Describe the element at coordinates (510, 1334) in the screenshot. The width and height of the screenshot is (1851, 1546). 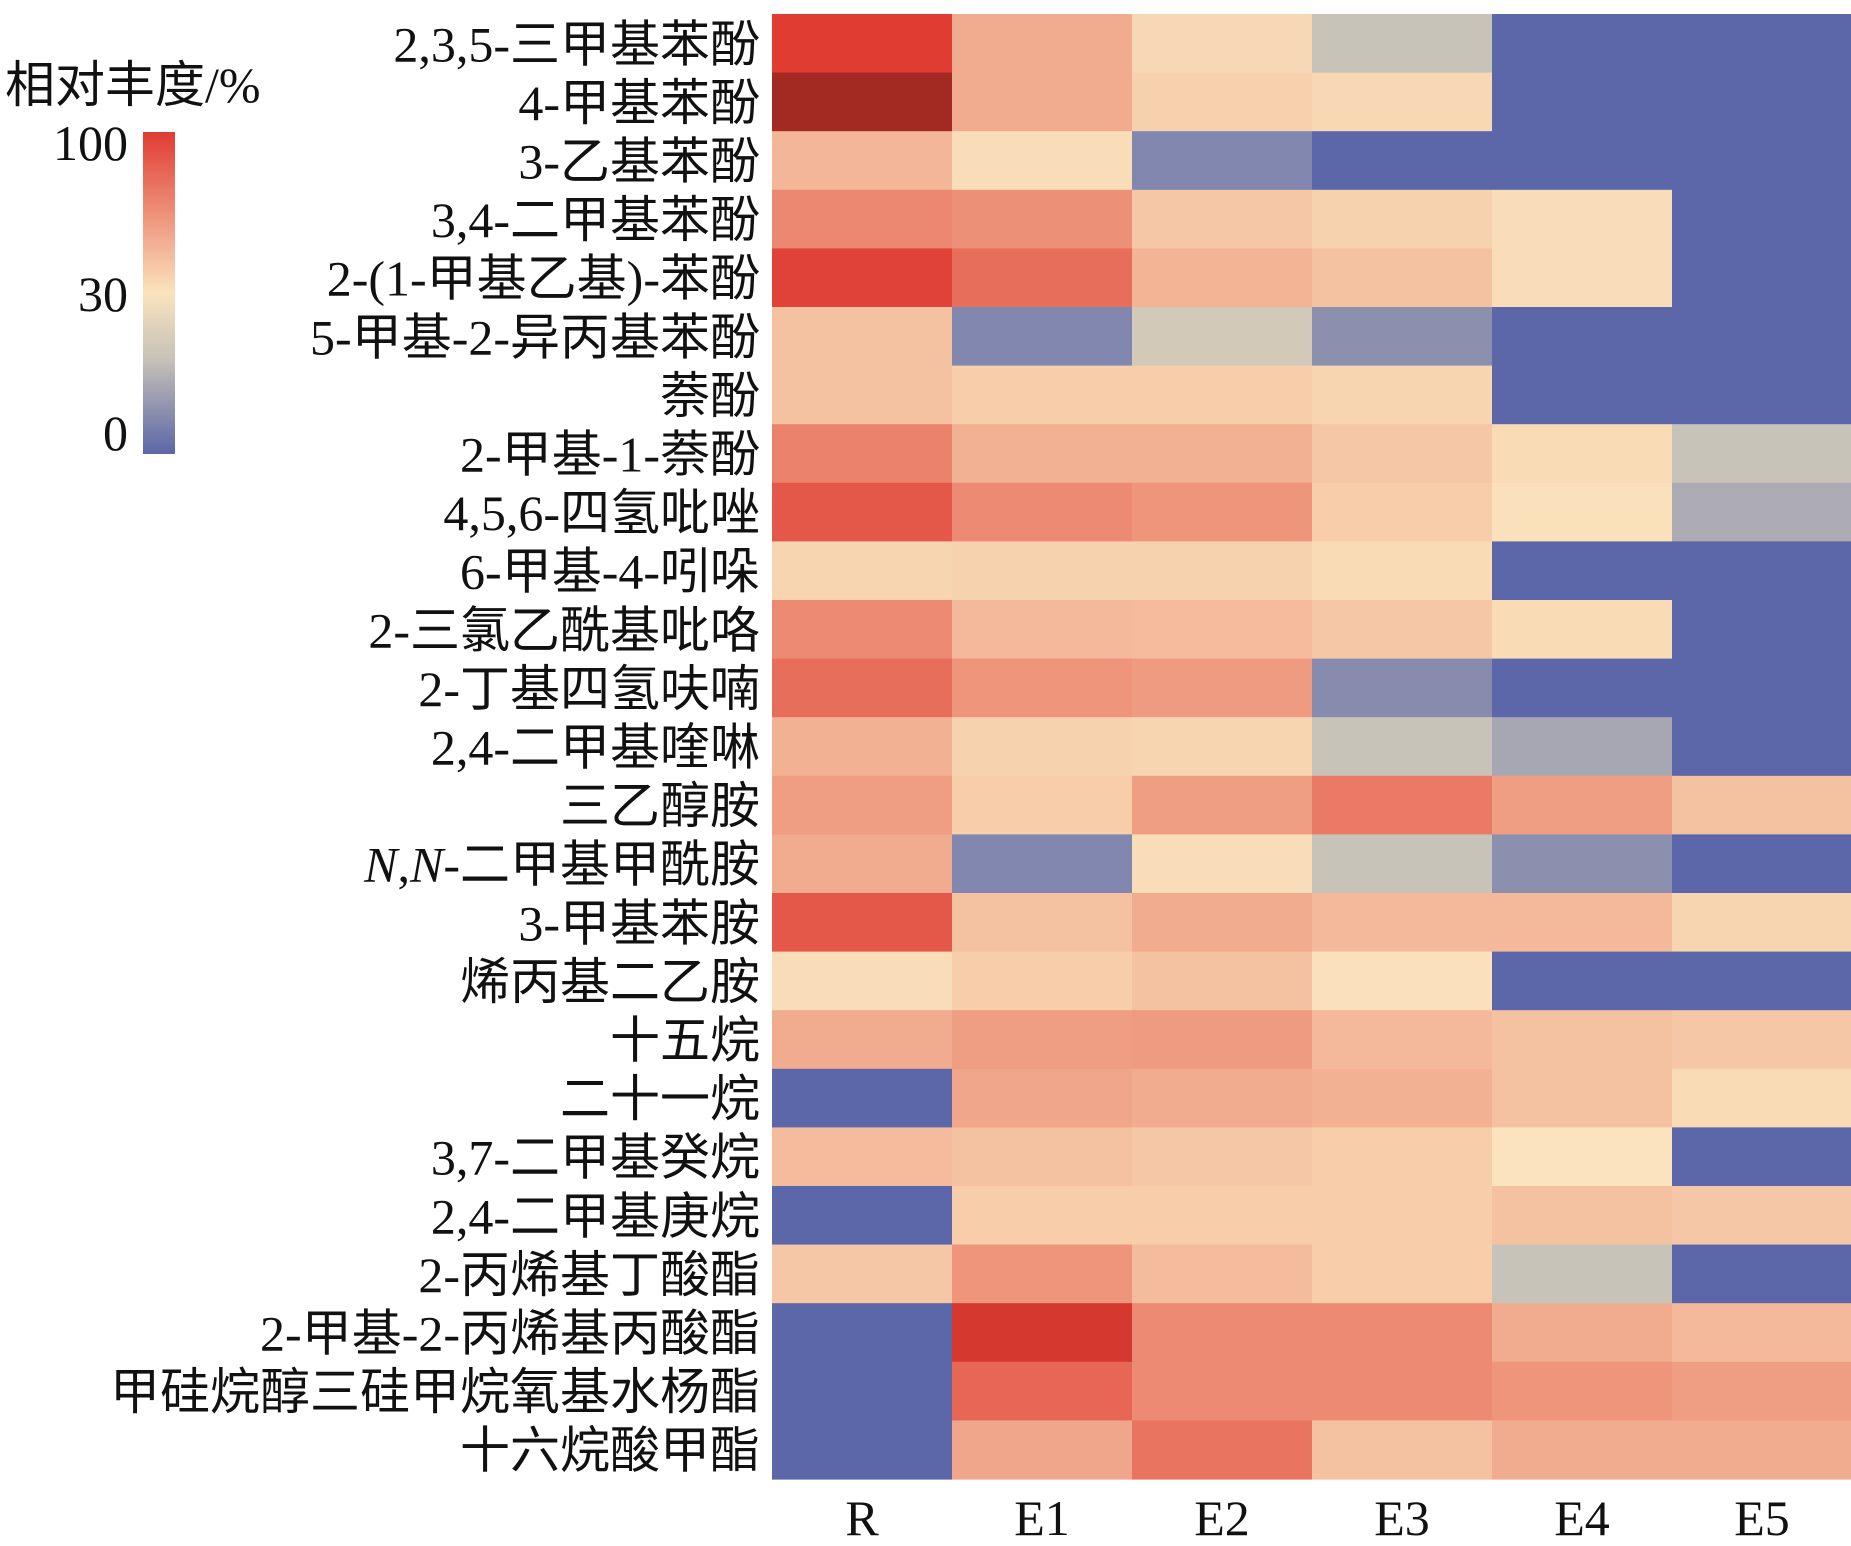
I see `row-label: 2-甲基-2-丙烯基丙酸酯` at that location.